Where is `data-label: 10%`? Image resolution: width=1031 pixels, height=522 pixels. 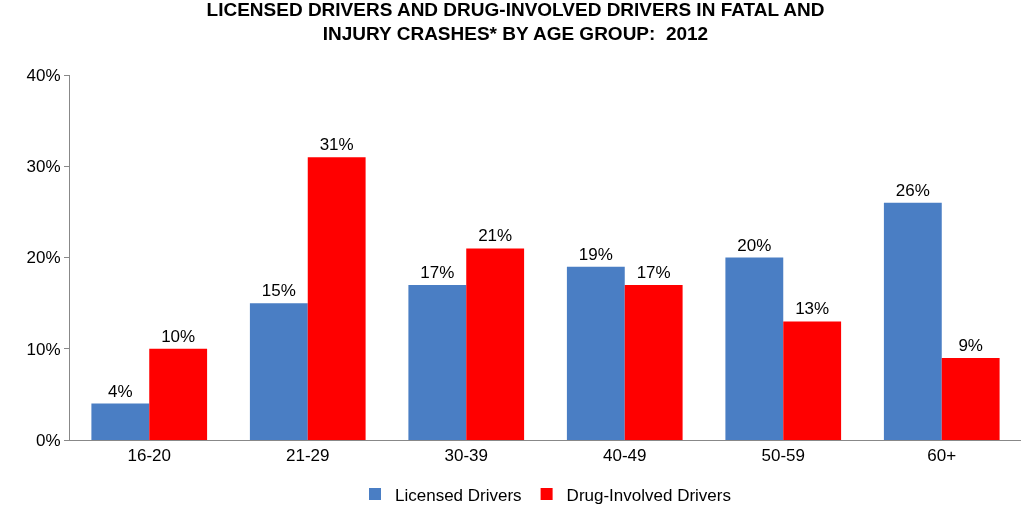
data-label: 10% is located at coordinates (178, 336).